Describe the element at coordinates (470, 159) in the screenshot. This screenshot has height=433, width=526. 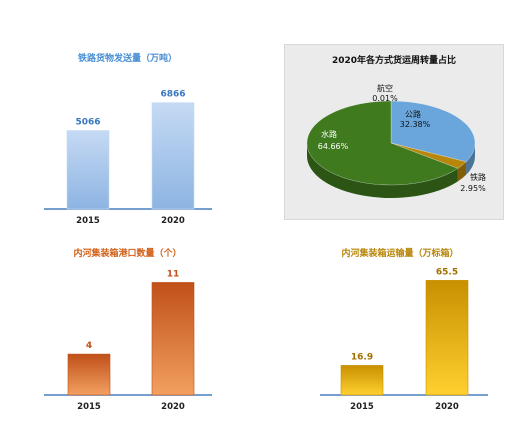
I see `pie-side-公路` at that location.